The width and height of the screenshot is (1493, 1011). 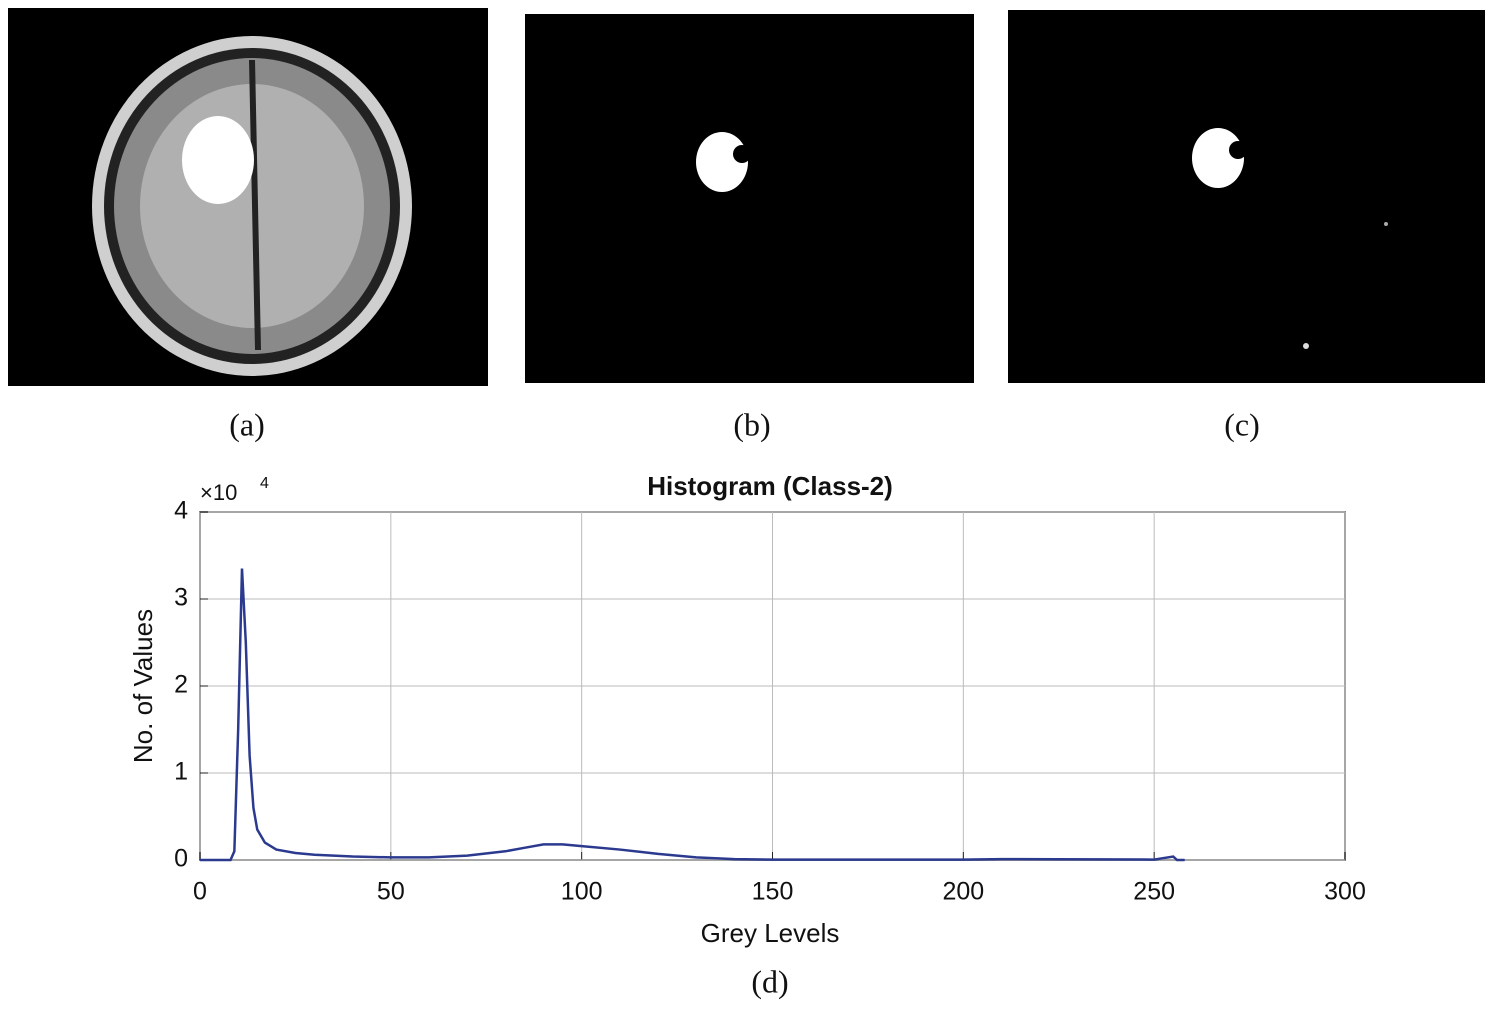 I want to click on caption: (c), so click(x=1242, y=424).